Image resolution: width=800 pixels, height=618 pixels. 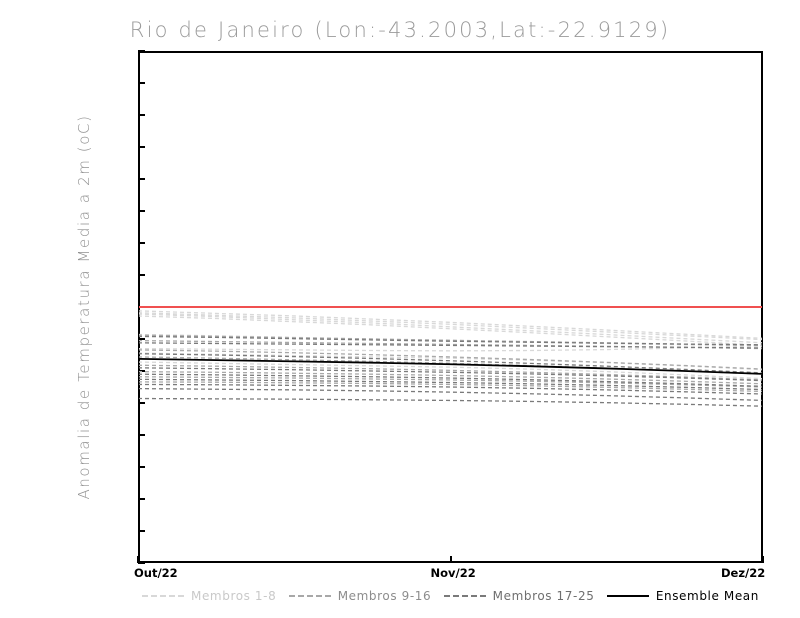 I want to click on y-axis-label: Anomalia de Temperatura Media a 2m (oC), so click(x=84, y=307).